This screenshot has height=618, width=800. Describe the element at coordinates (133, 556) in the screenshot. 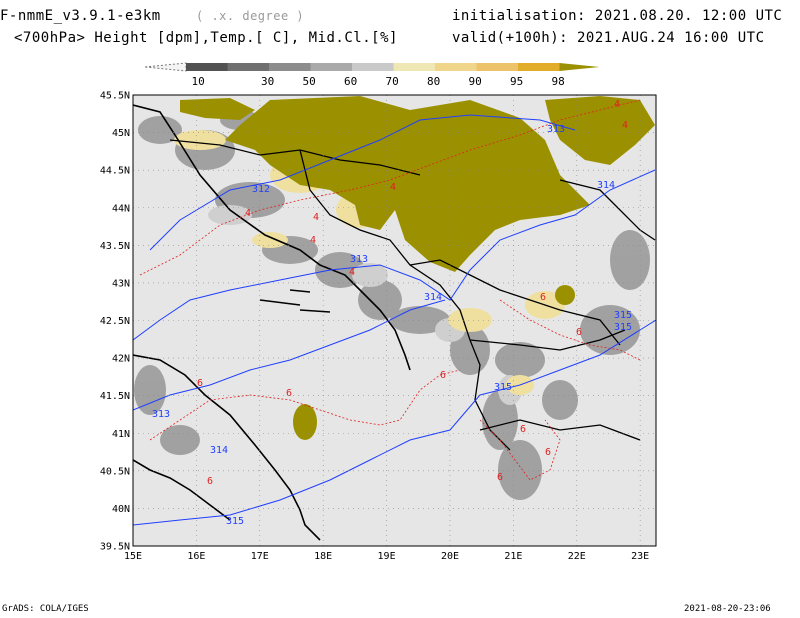

I see `longitude-label: 15E` at that location.